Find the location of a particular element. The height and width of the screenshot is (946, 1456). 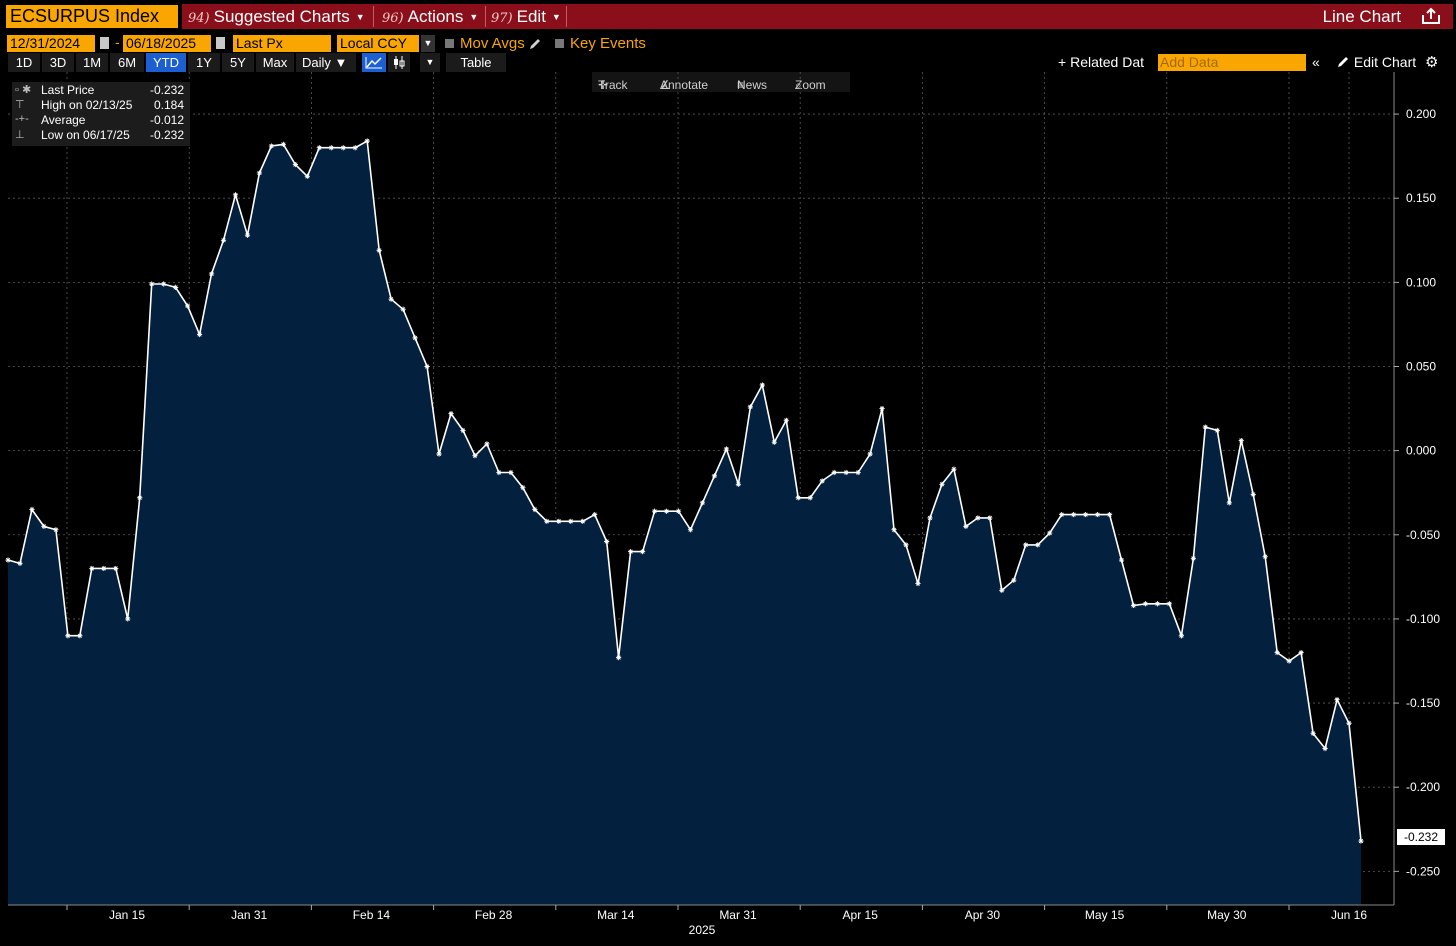

legend-low: ⊥ Low on 06/17/25 -0.232 is located at coordinates (101, 135).